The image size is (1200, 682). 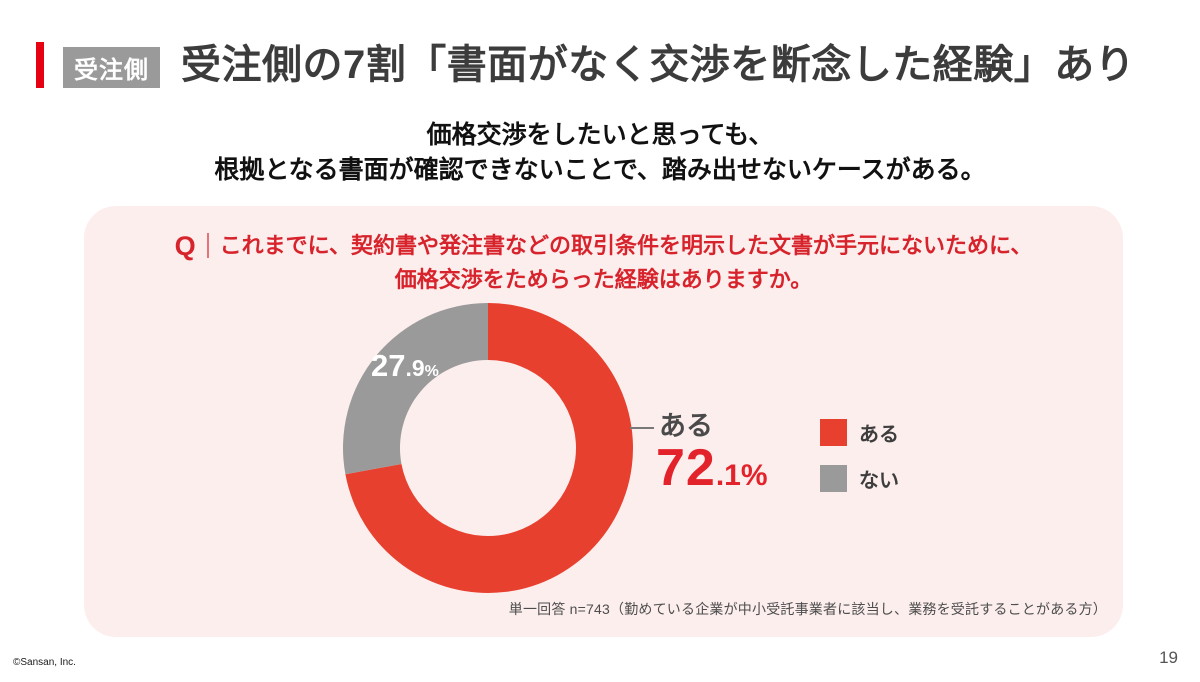 I want to click on callout-value-int: 72, so click(x=686, y=468).